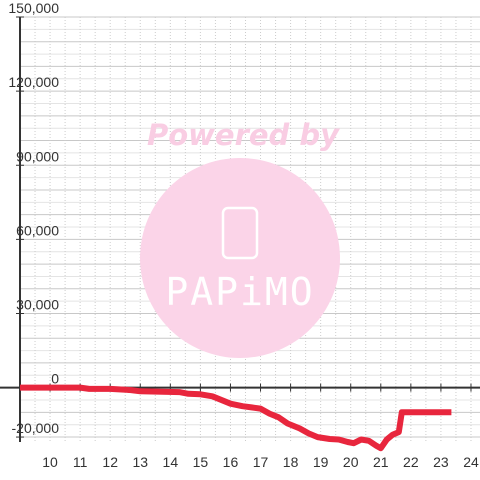 This screenshot has width=480, height=480. Describe the element at coordinates (261, 462) in the screenshot. I see `x-tick-label: 17` at that location.